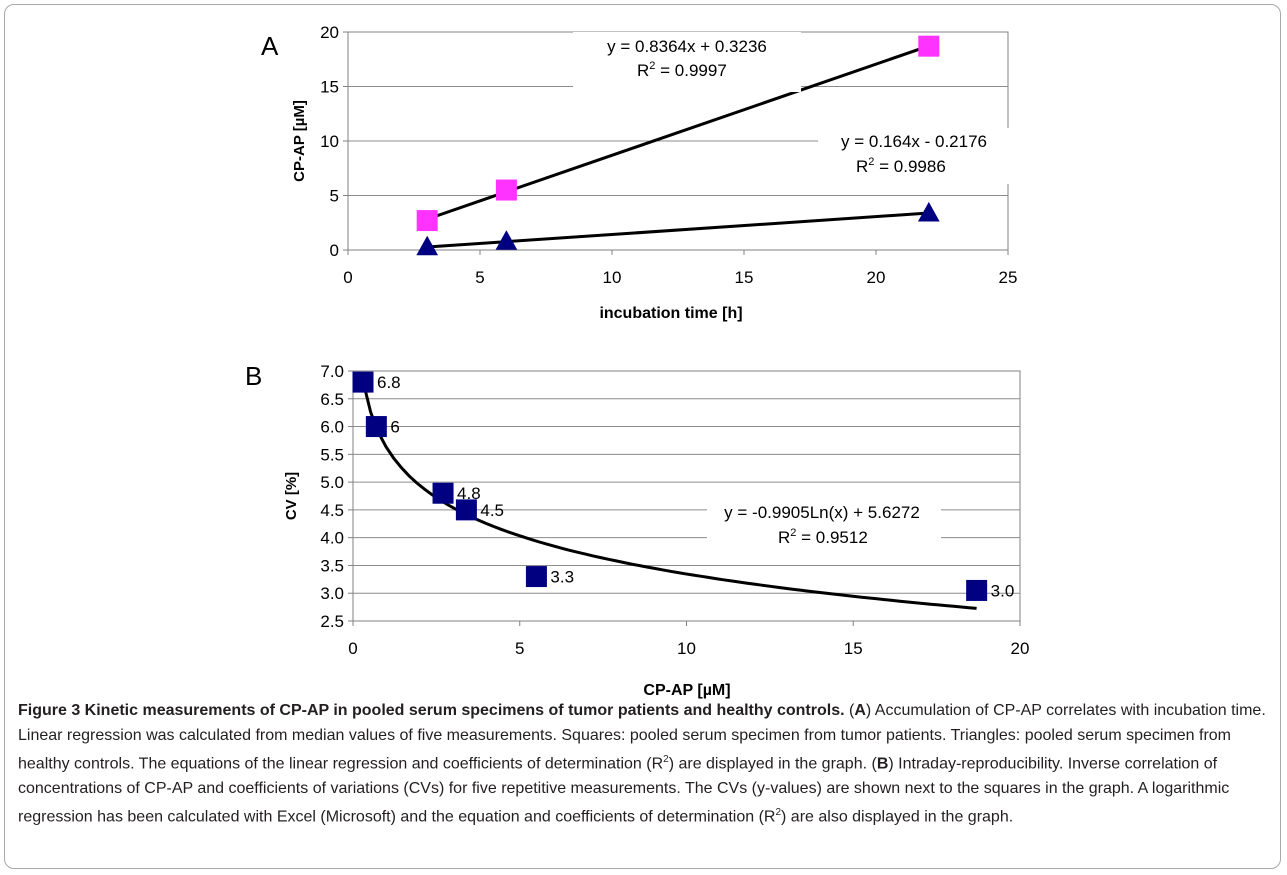  Describe the element at coordinates (693, 70) in the screenshot. I see `r2-value-a1: = 0.9997` at that location.